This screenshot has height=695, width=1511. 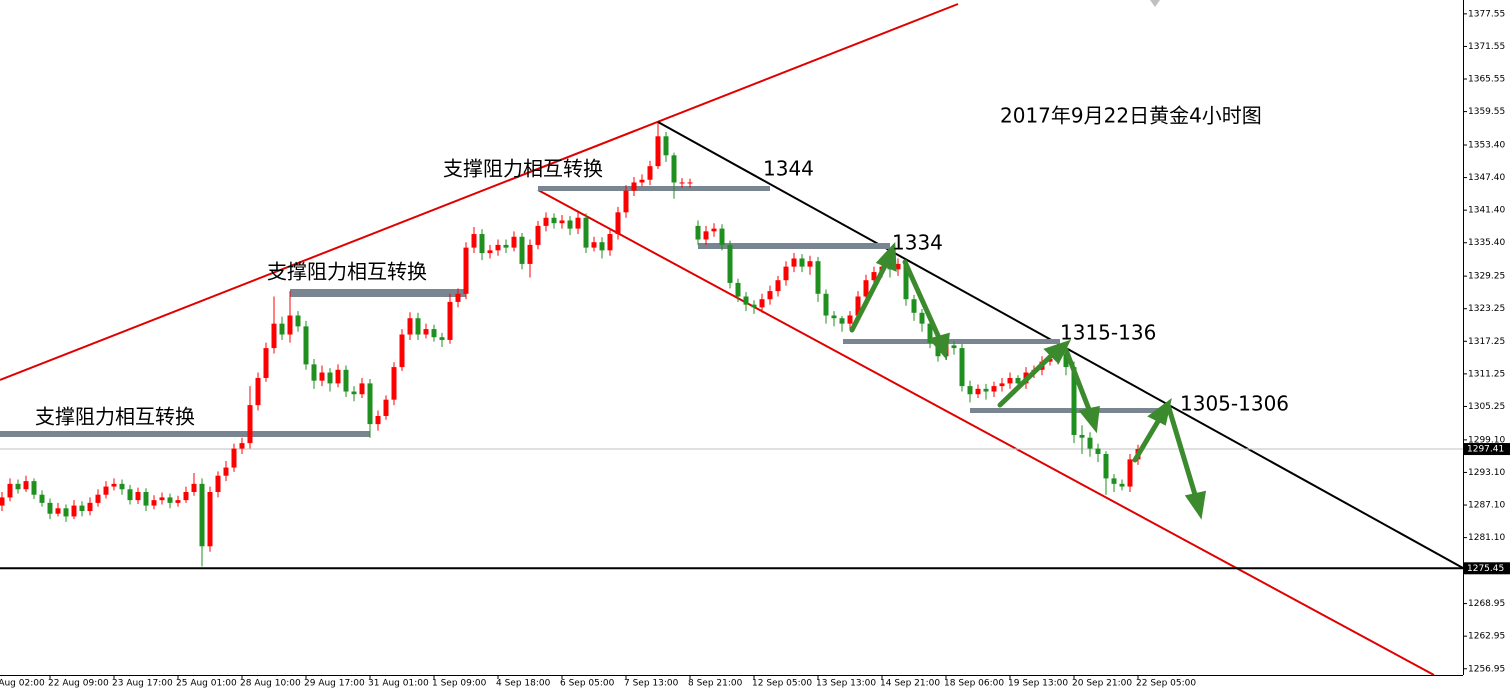 I want to click on current-price-label: 1297.41, so click(x=1485, y=450).